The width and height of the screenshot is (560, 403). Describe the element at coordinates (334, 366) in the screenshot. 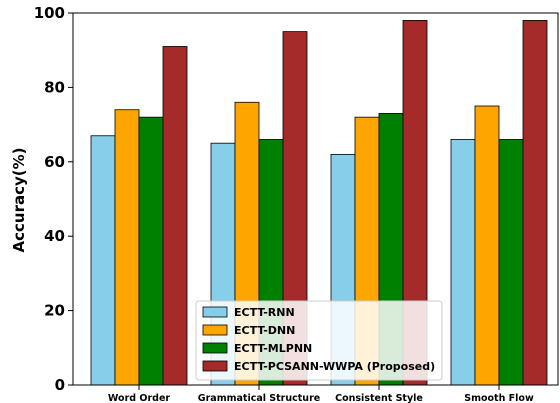

I see `legend-label: ECTT-PCSANN-WWPA (Proposed)` at that location.